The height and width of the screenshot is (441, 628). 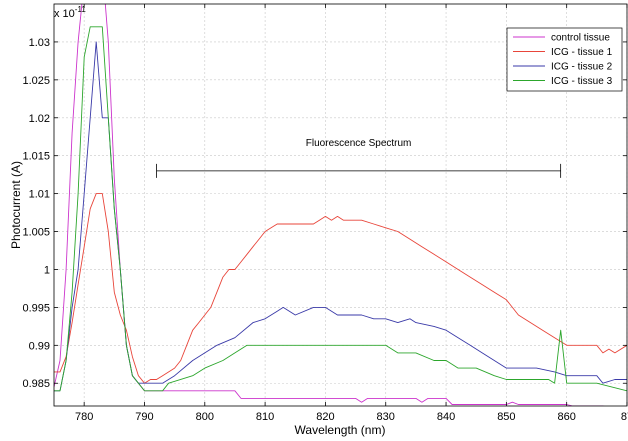 What do you see at coordinates (265, 417) in the screenshot?
I see `x-tick-label: 810` at bounding box center [265, 417].